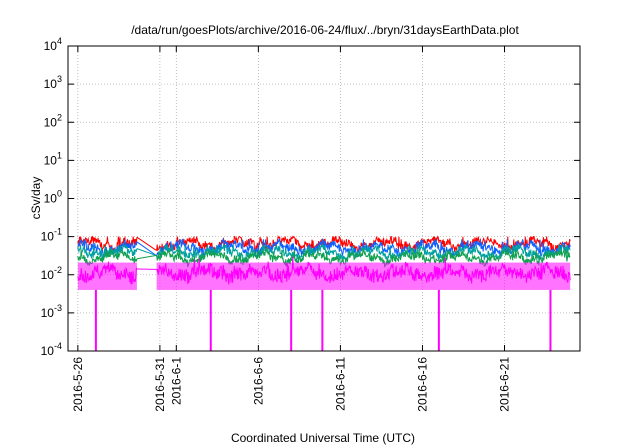 This screenshot has height=448, width=640. I want to click on y-tick-label: 10⁻³, so click(51, 311).